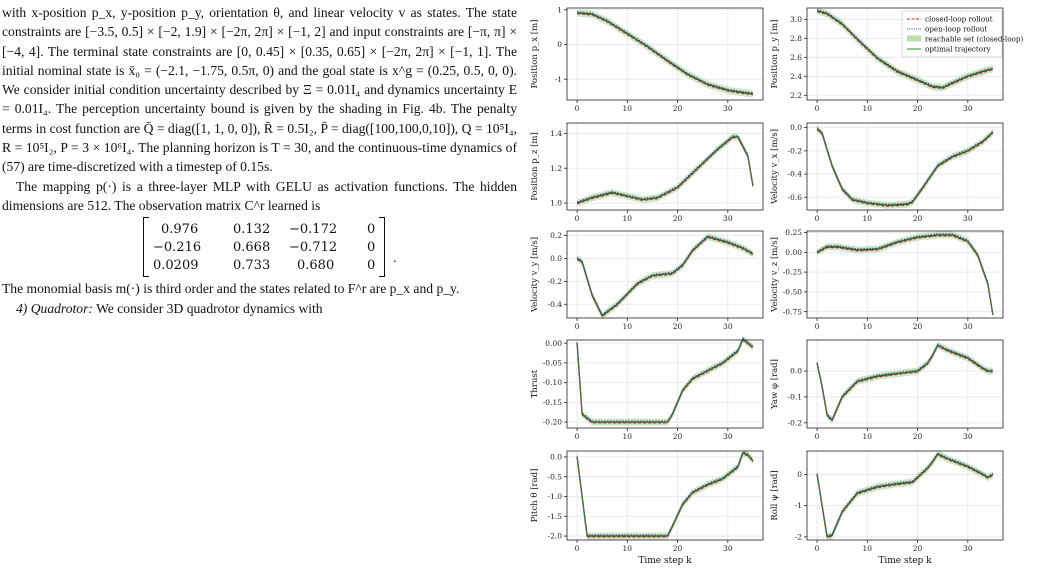 The width and height of the screenshot is (1037, 582). Describe the element at coordinates (914, 38) in the screenshot. I see `legend-swatch` at that location.